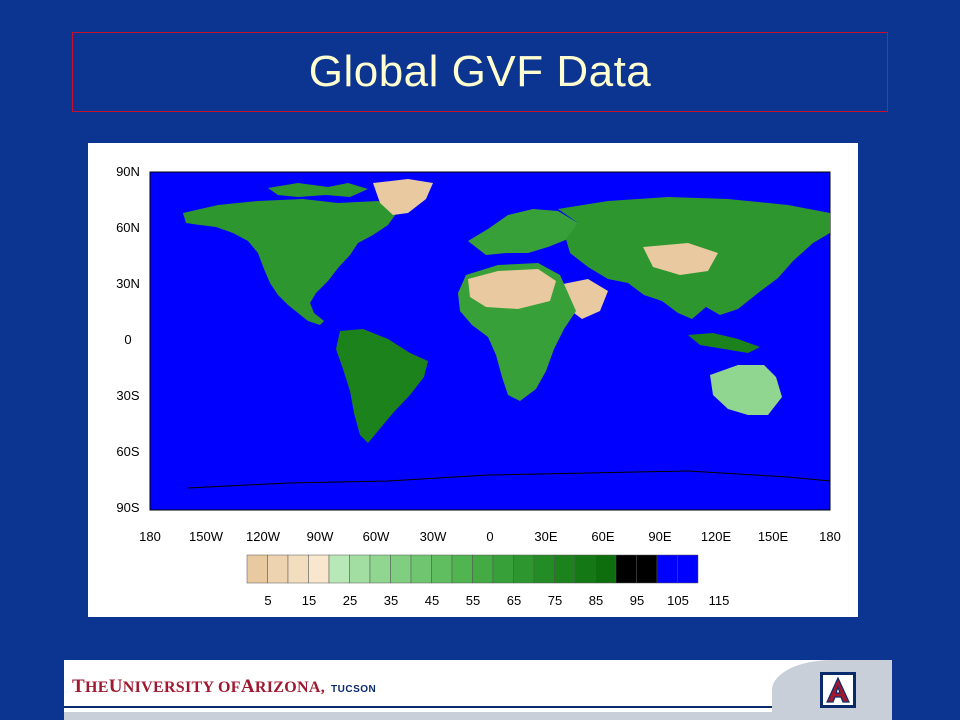 The height and width of the screenshot is (720, 960). What do you see at coordinates (247, 686) in the screenshot?
I see `wordmark-a: A` at bounding box center [247, 686].